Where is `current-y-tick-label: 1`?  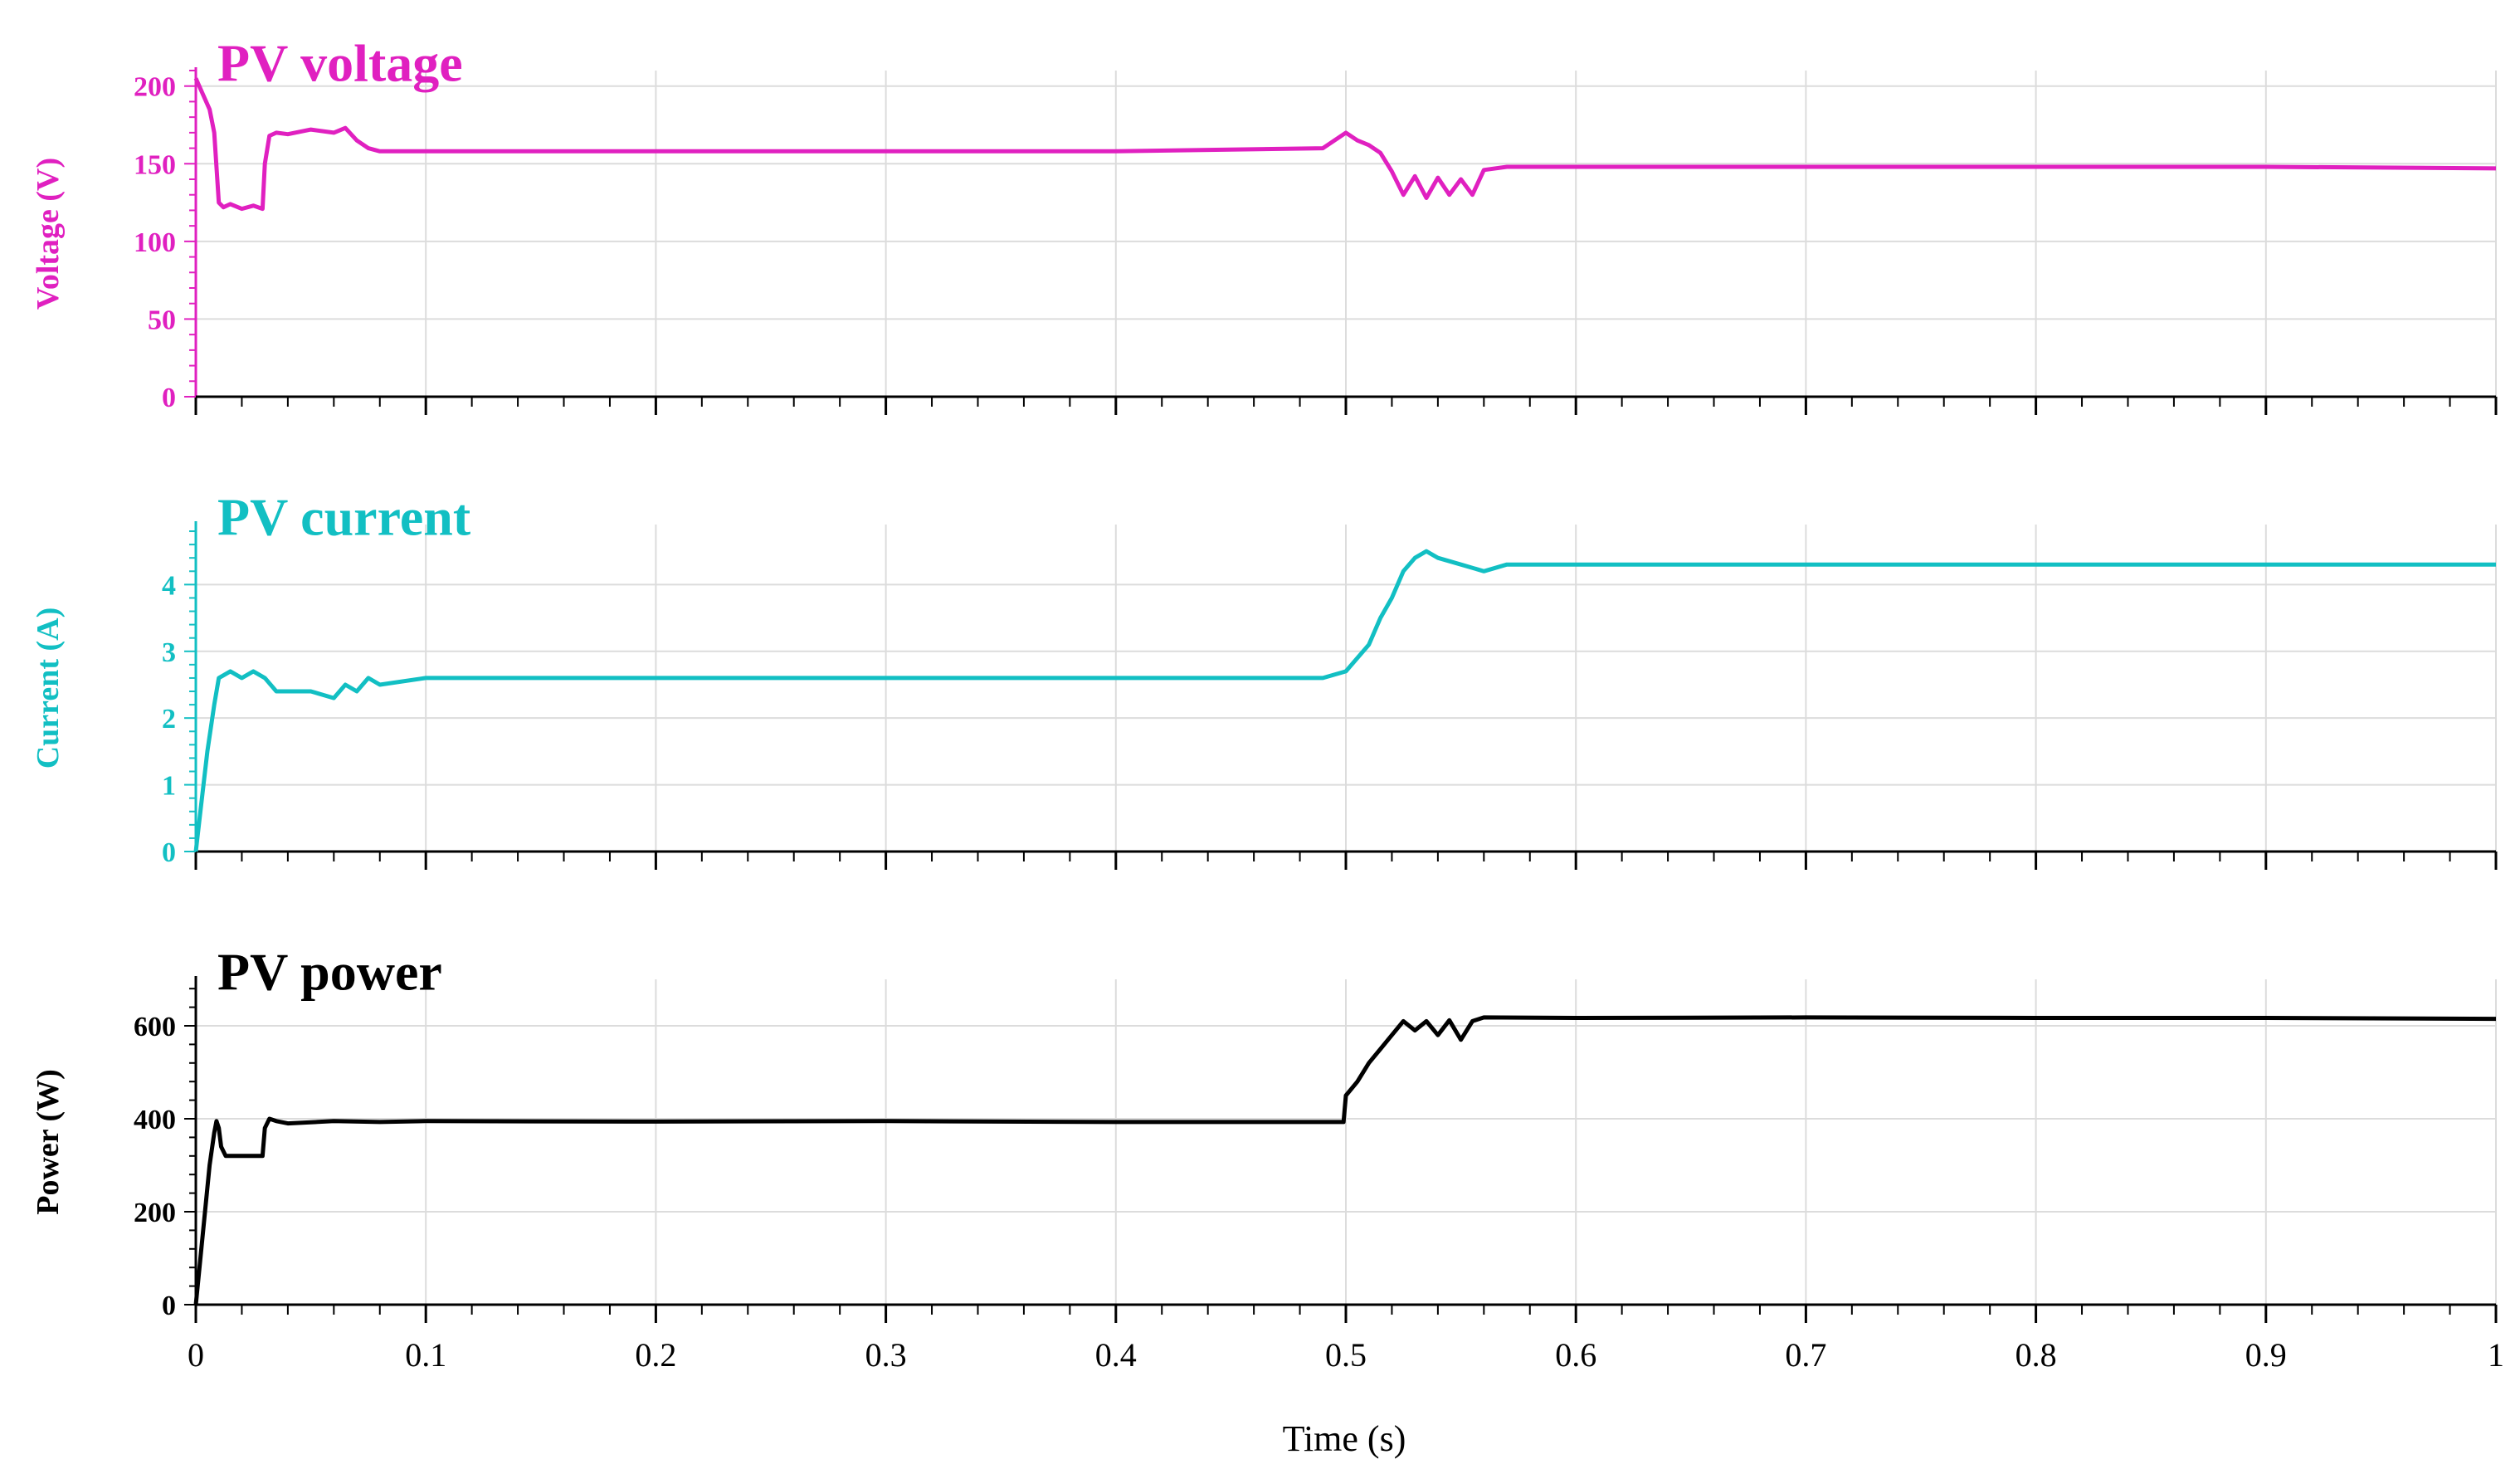
current-y-tick-label: 1 is located at coordinates (169, 786).